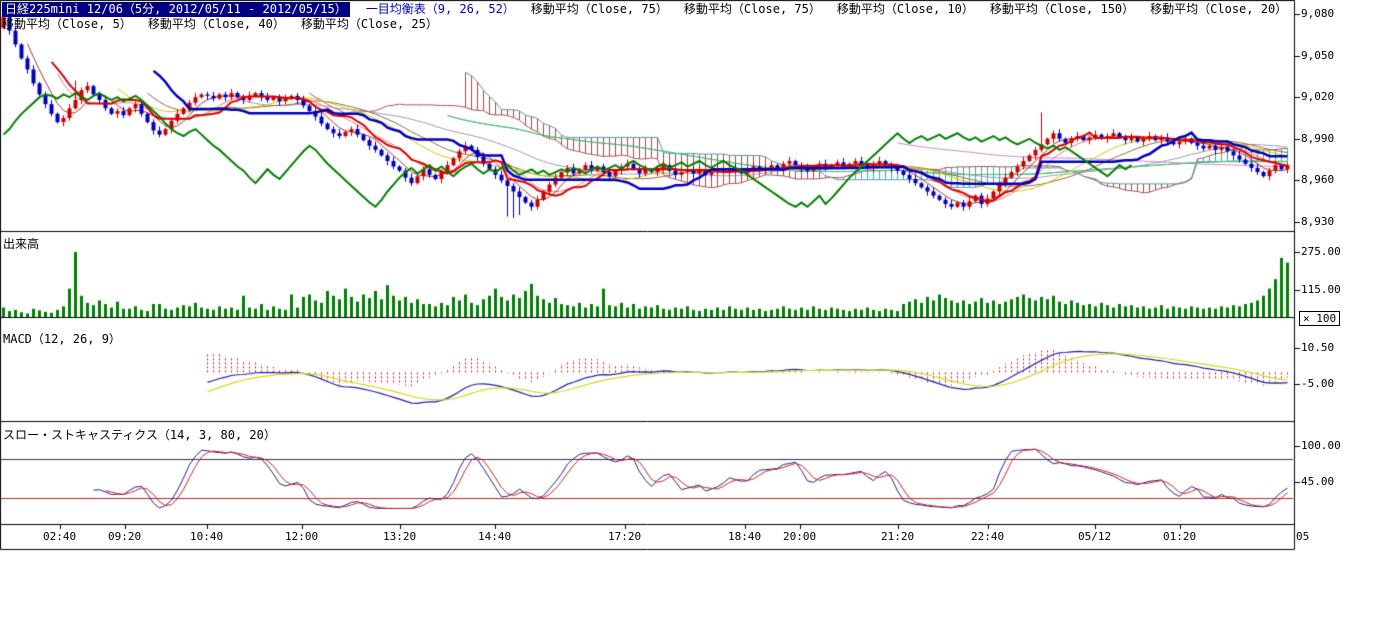 Image resolution: width=1376 pixels, height=620 pixels. I want to click on time-label: 14:40, so click(495, 536).